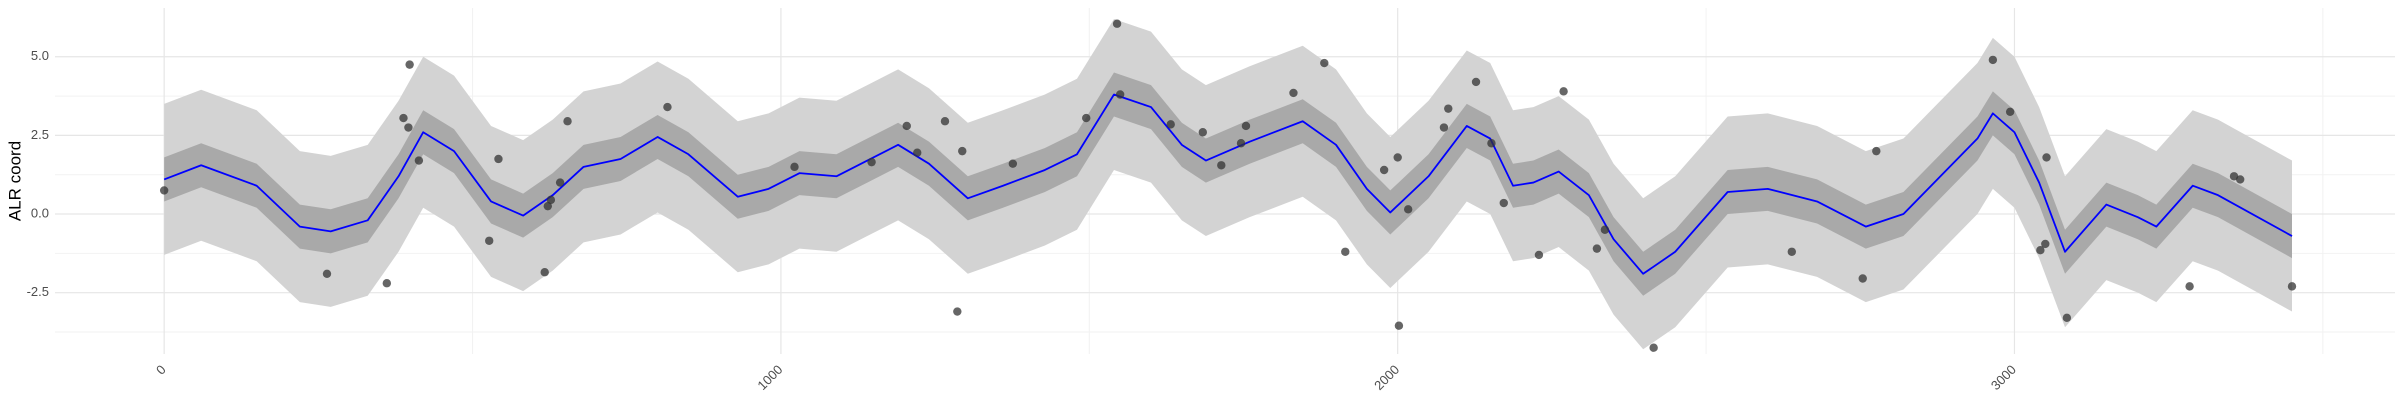 The height and width of the screenshot is (400, 2400). What do you see at coordinates (1386, 377) in the screenshot?
I see `x-tick-label: 2000` at bounding box center [1386, 377].